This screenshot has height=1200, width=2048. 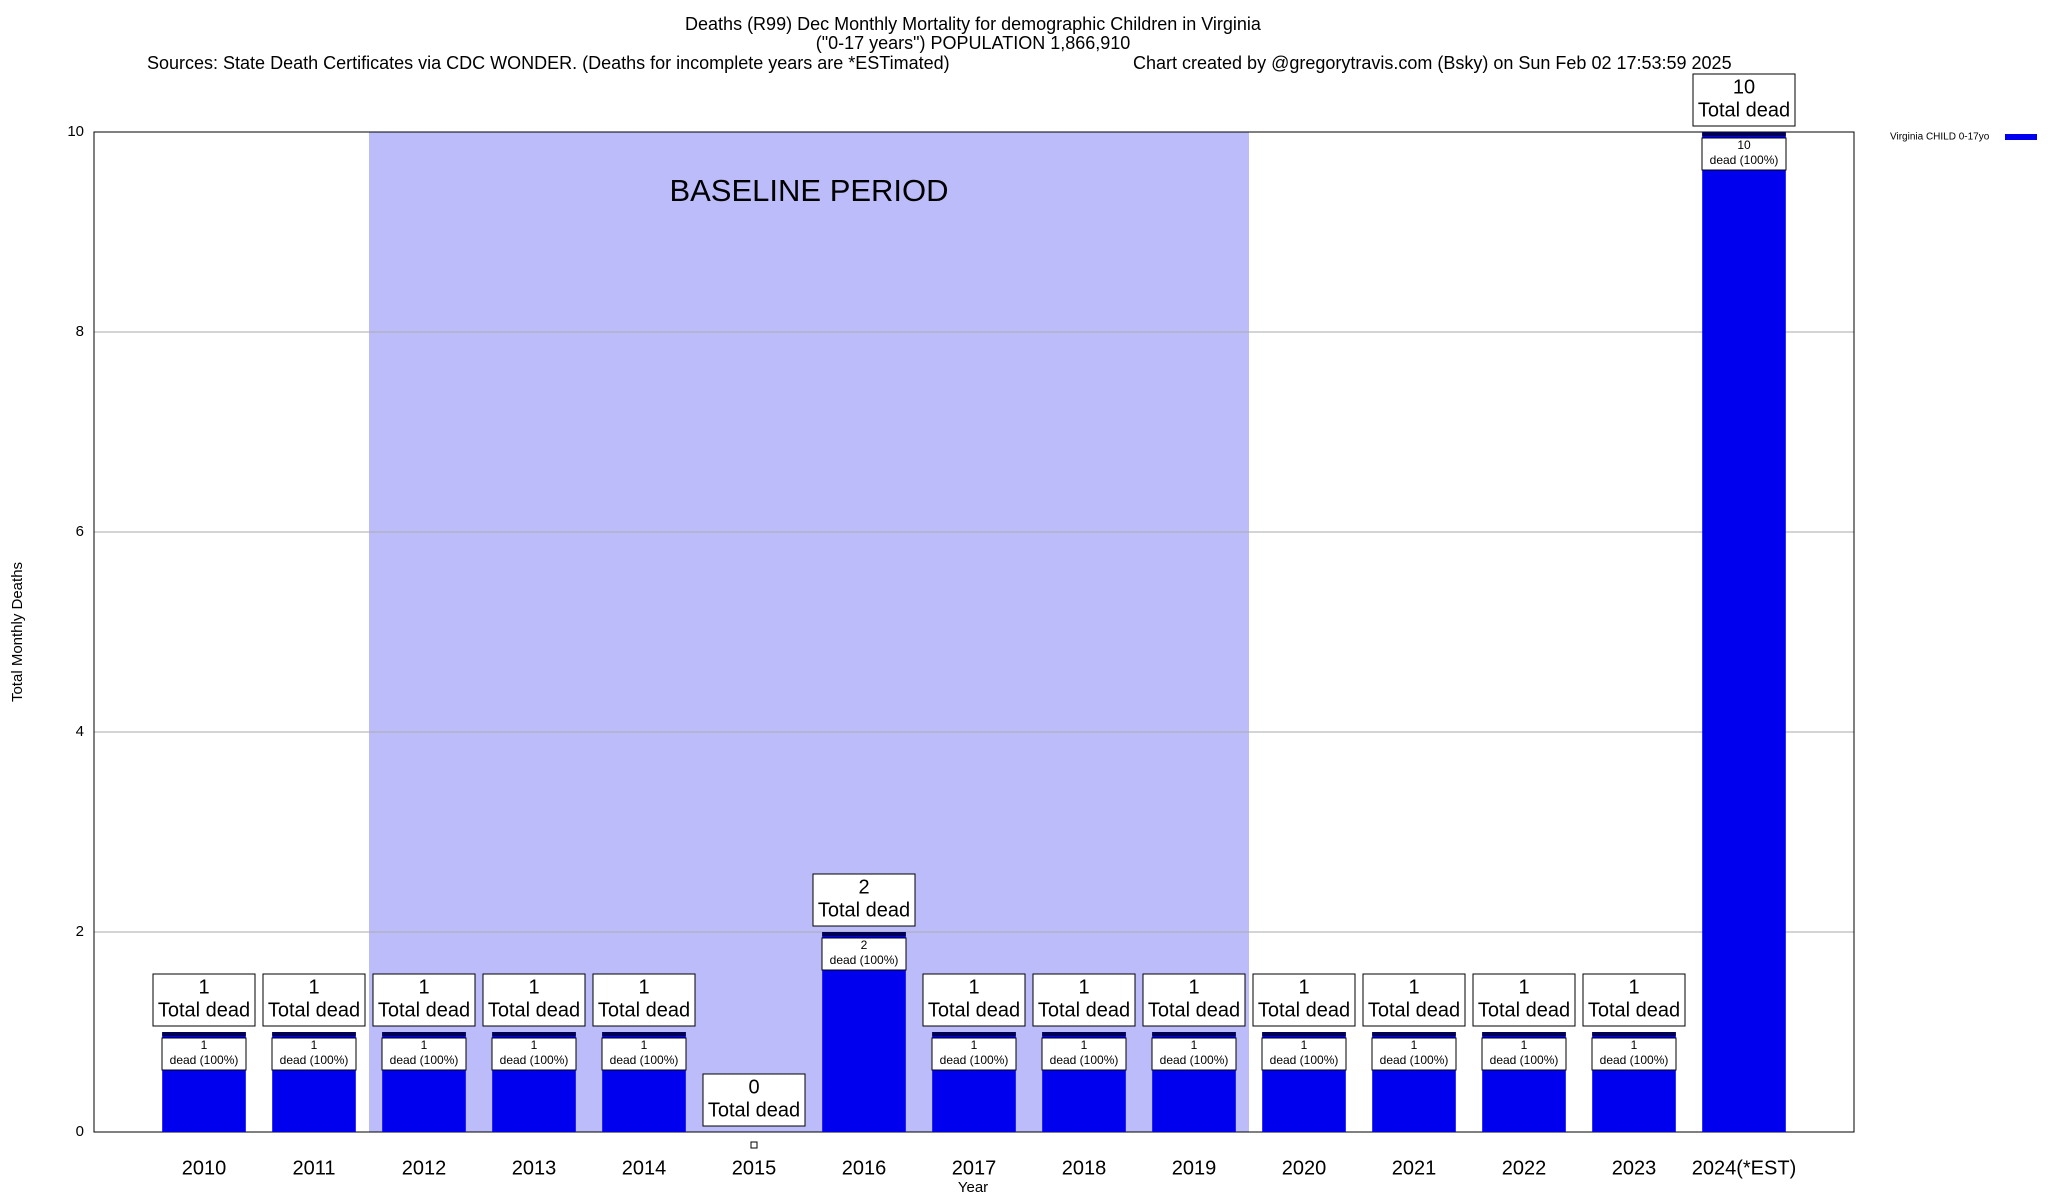 I want to click on x-axis-label: Year, so click(x=973, y=1187).